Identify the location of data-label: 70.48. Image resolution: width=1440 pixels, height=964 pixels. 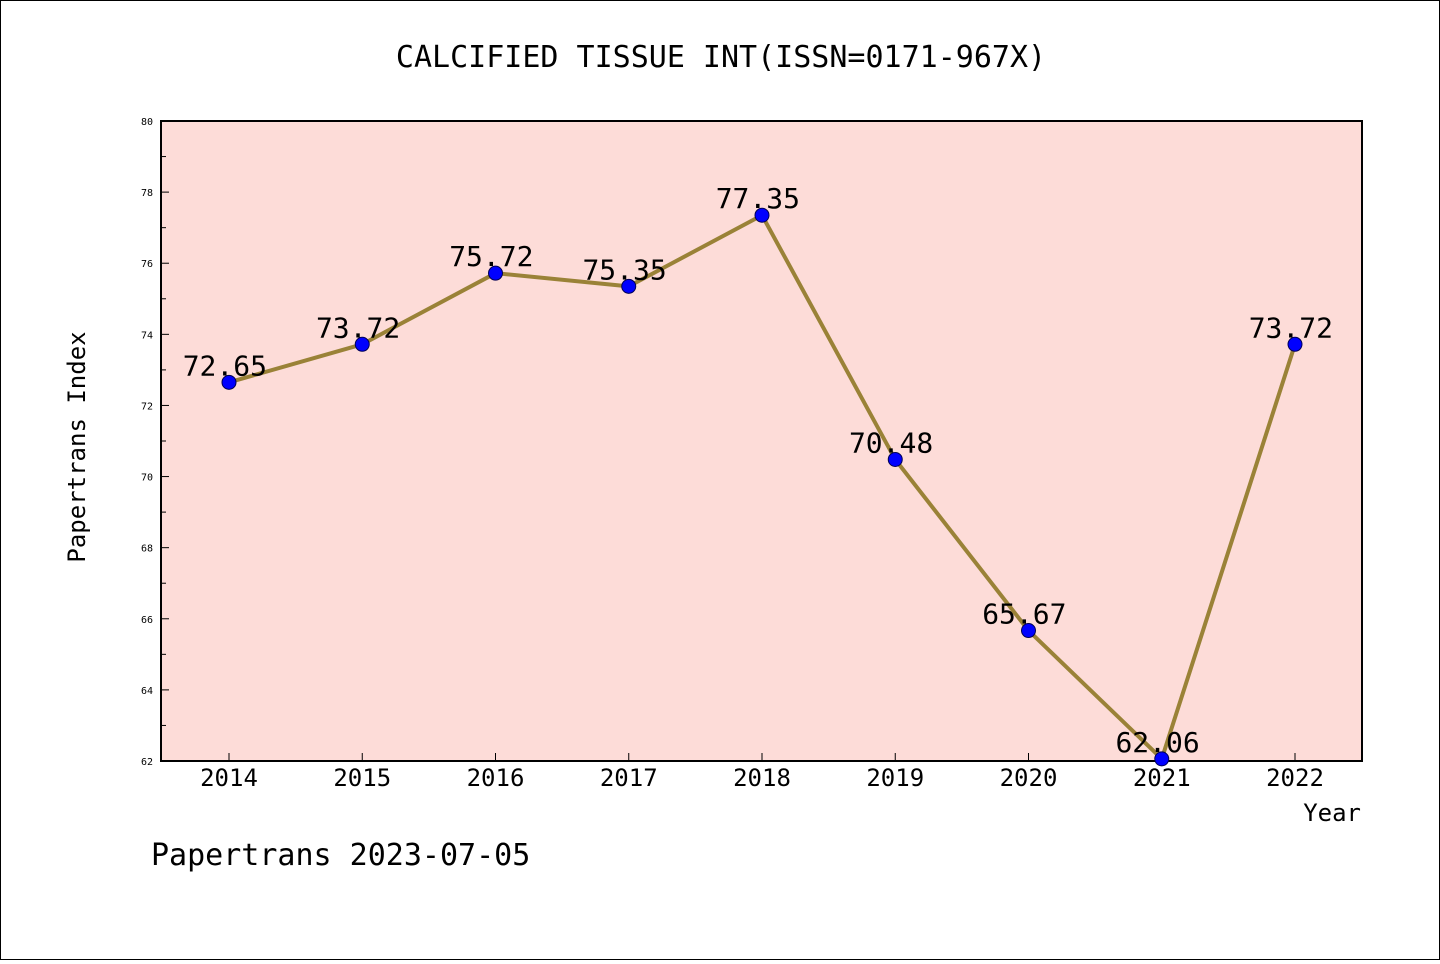
(891, 442).